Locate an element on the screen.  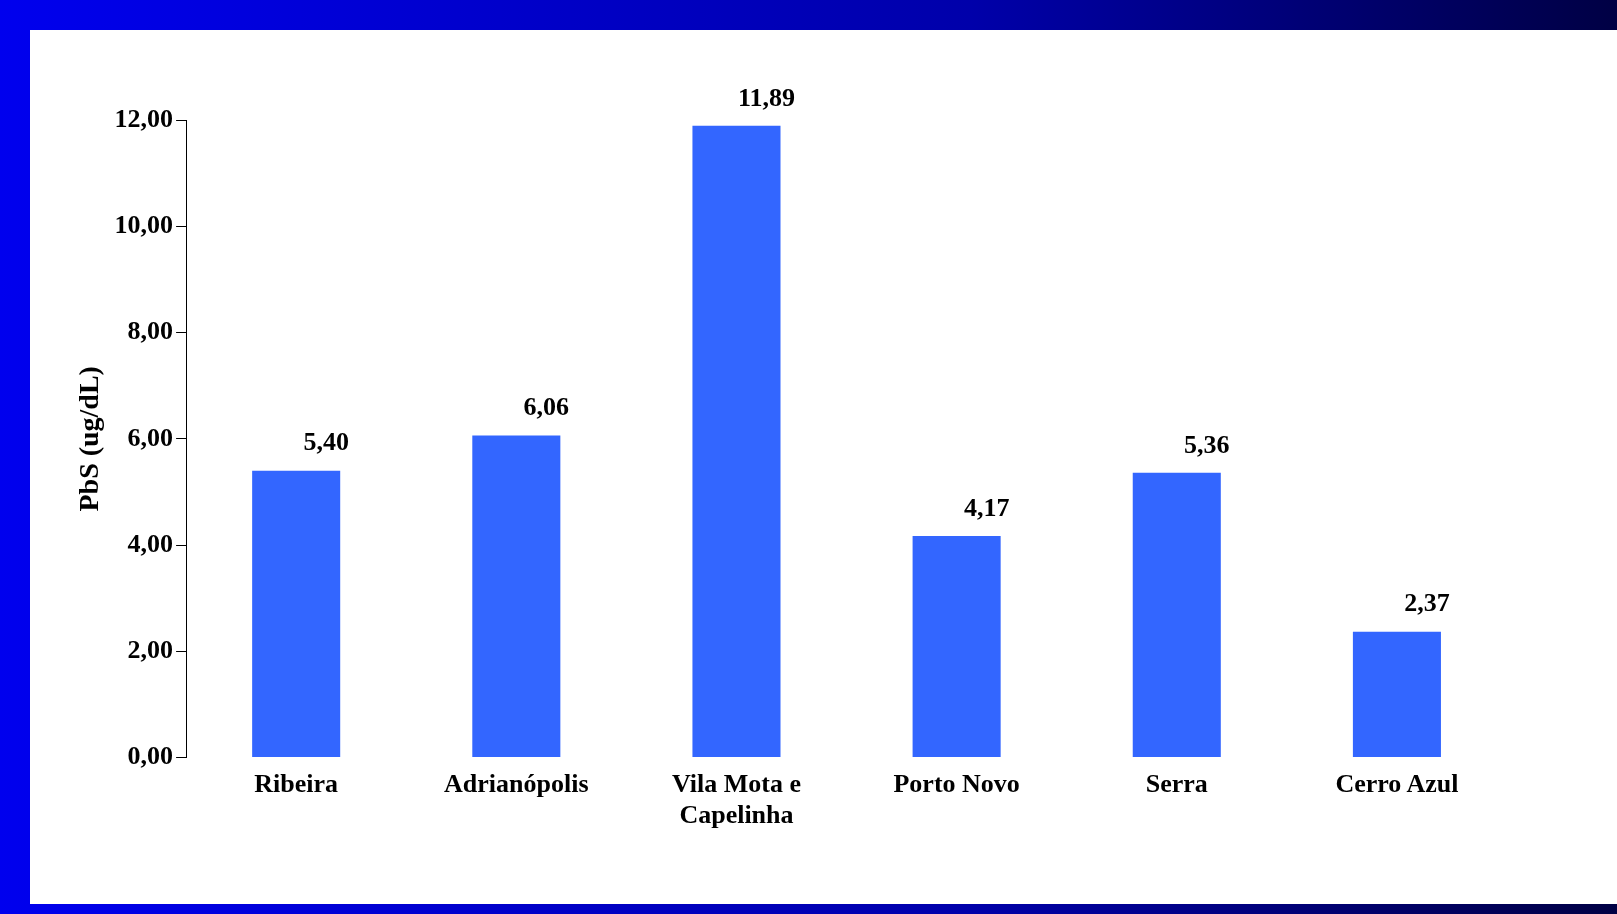
data-label: 4,17 is located at coordinates (986, 507).